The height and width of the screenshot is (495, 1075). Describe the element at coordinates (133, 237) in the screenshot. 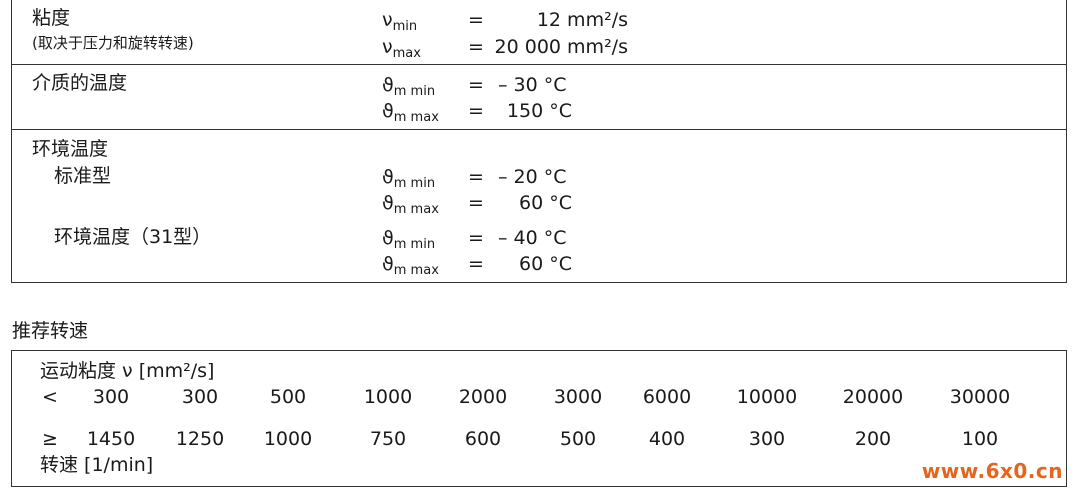

I see `type31-label: 环境温度（31型）` at that location.